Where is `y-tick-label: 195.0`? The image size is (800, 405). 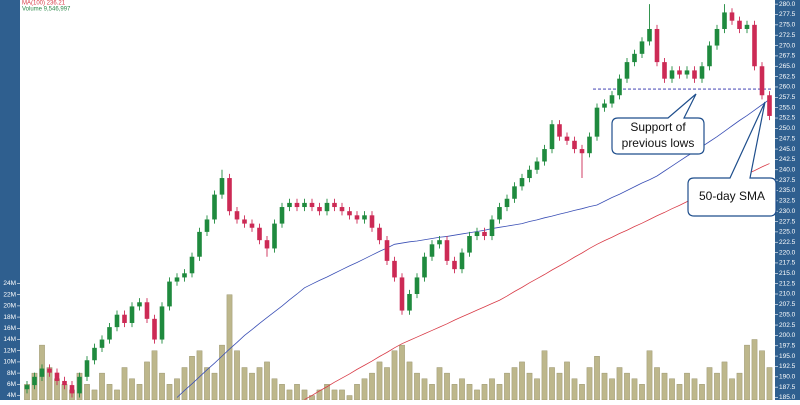
y-tick-label: 195.0 is located at coordinates (787, 356).